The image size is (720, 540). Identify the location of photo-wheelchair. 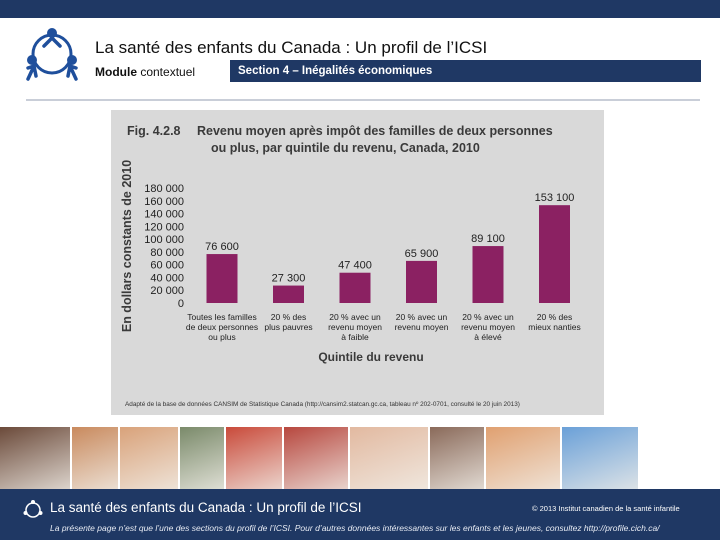
(202, 458).